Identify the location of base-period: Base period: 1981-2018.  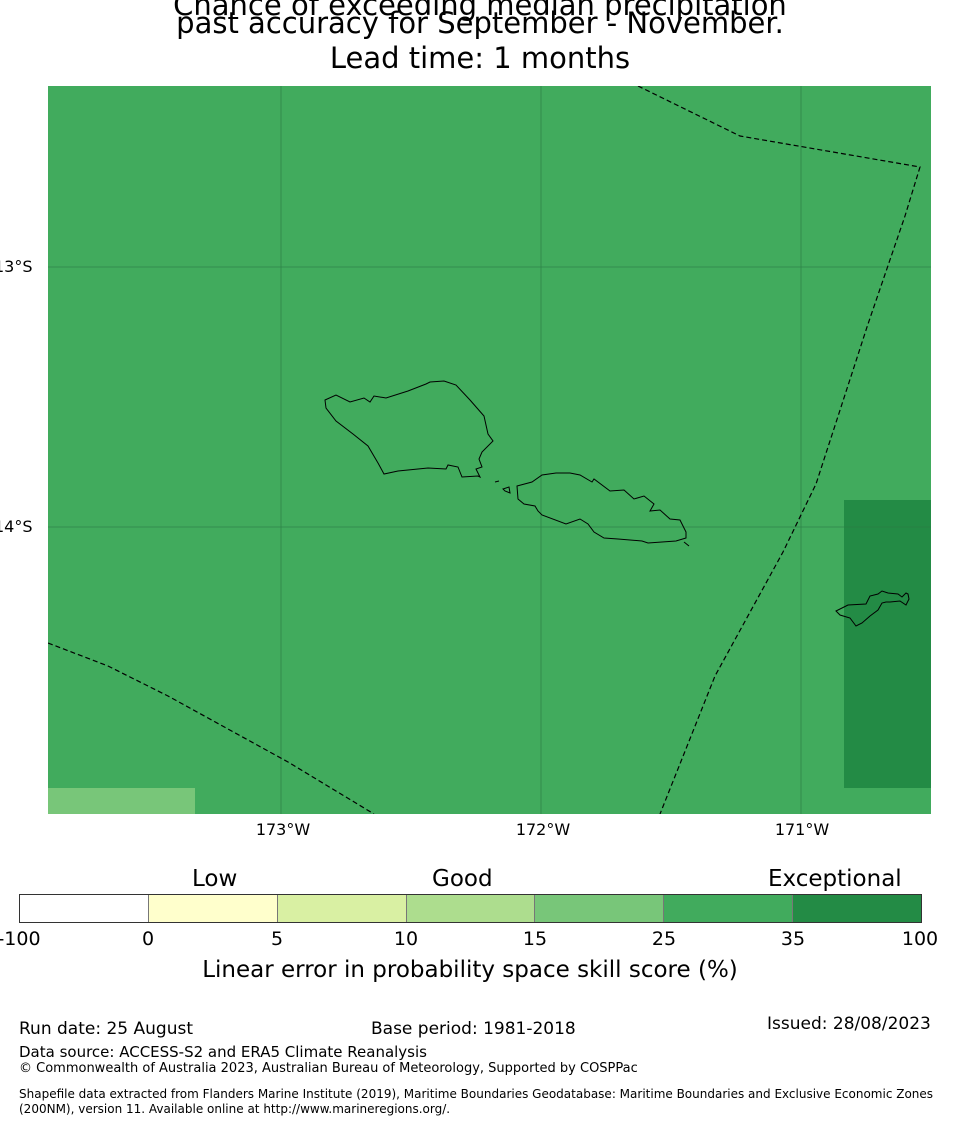
(473, 1029).